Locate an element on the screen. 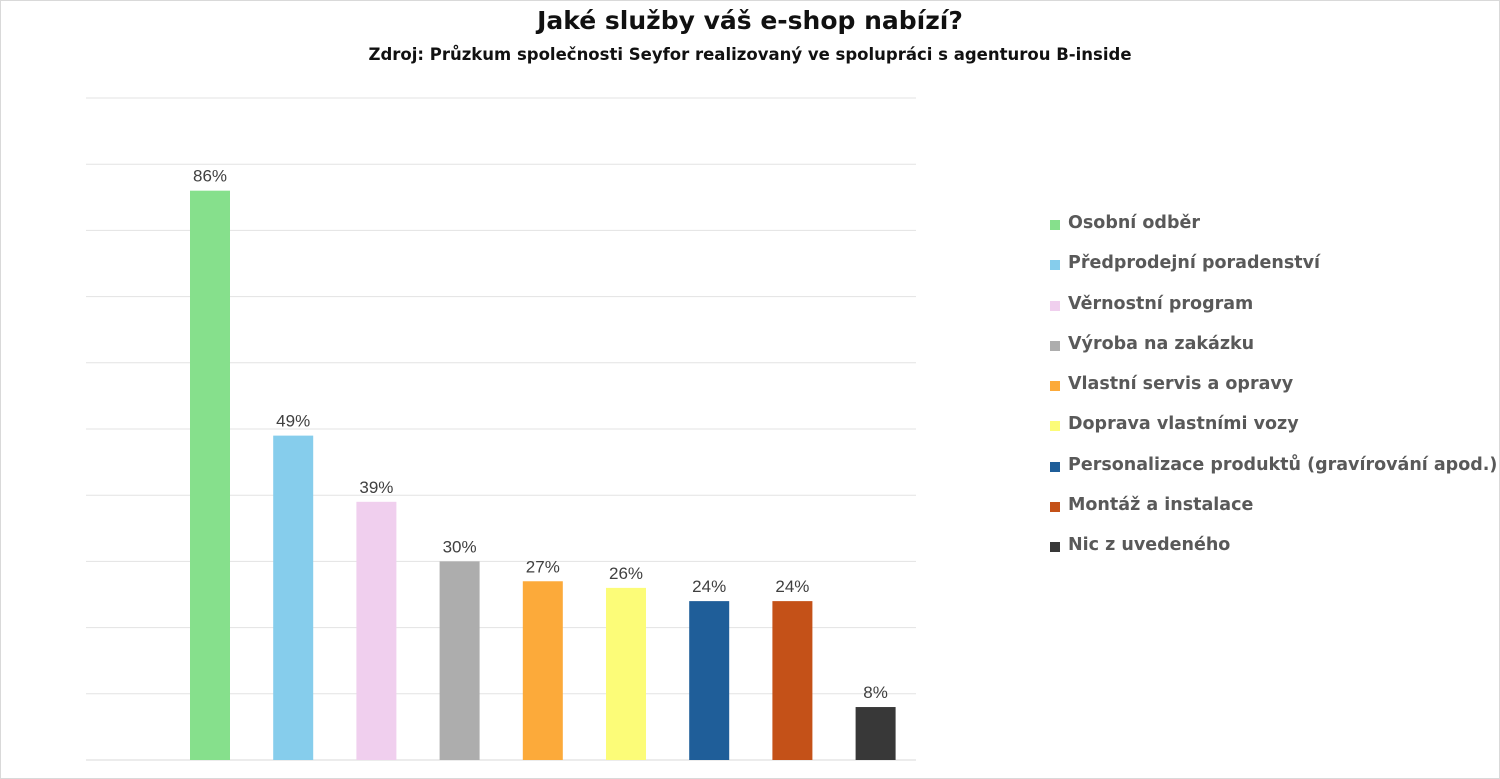 Image resolution: width=1500 pixels, height=779 pixels. legend-entry: Předprodejní poradenství is located at coordinates (1273, 273).